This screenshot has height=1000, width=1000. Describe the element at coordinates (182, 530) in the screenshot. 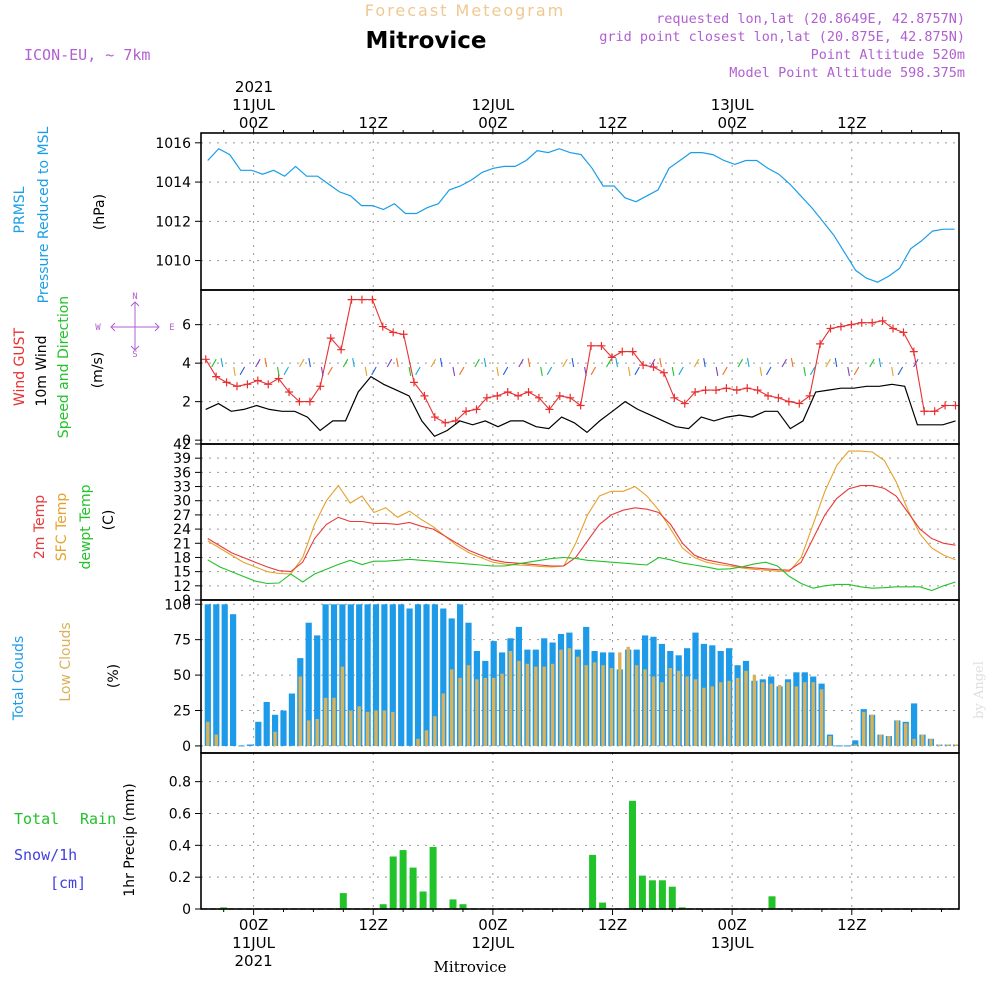

I see `temperature-ytick-label: 24` at that location.